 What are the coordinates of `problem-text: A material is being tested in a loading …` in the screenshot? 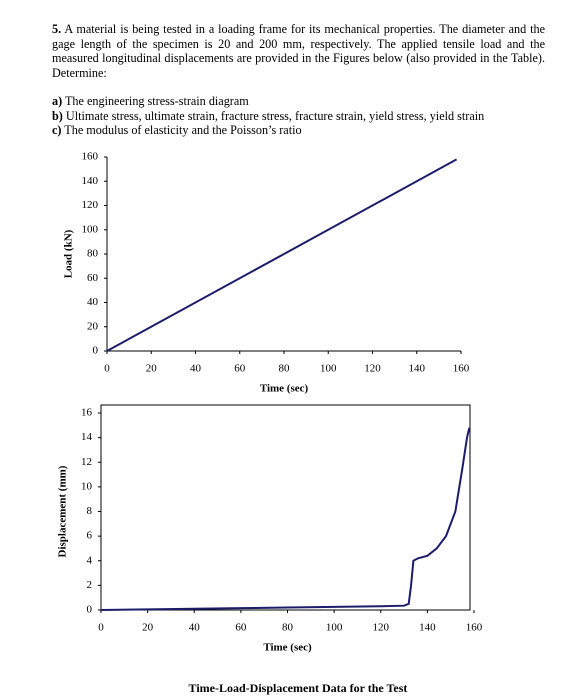 It's located at (298, 51).